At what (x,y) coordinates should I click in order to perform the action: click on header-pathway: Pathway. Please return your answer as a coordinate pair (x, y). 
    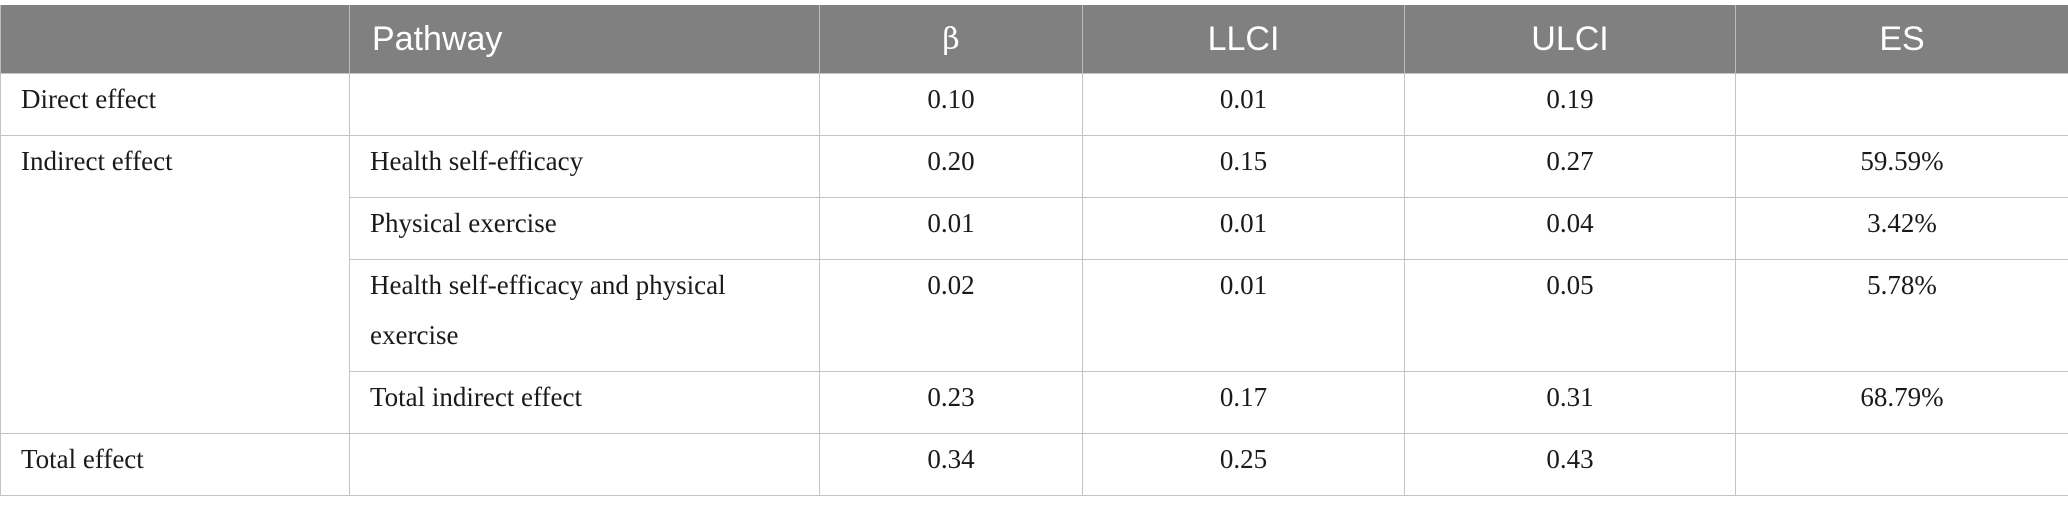
    Looking at the image, I should click on (584, 39).